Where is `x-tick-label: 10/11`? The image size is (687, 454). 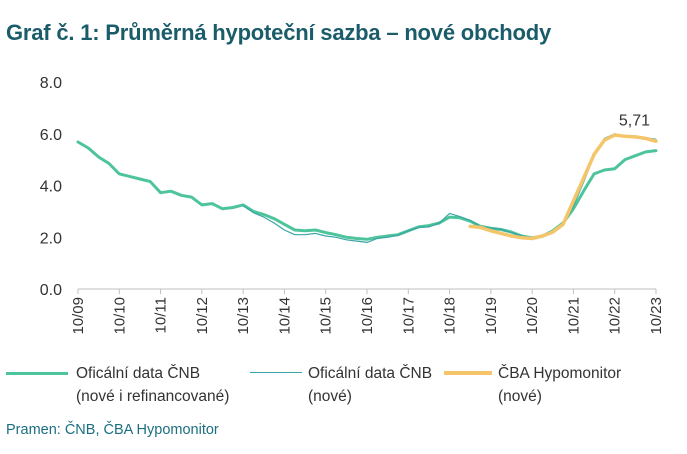
x-tick-label: 10/11 is located at coordinates (161, 315).